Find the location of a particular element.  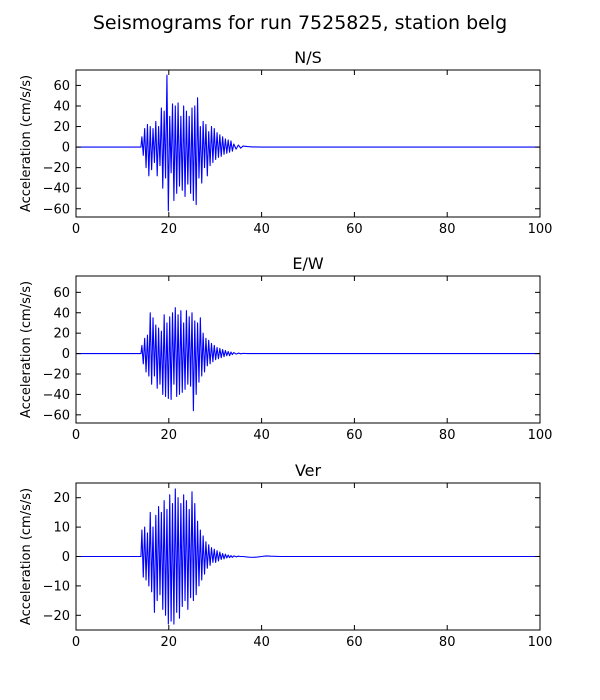

subplot-title: N/S is located at coordinates (308, 57).